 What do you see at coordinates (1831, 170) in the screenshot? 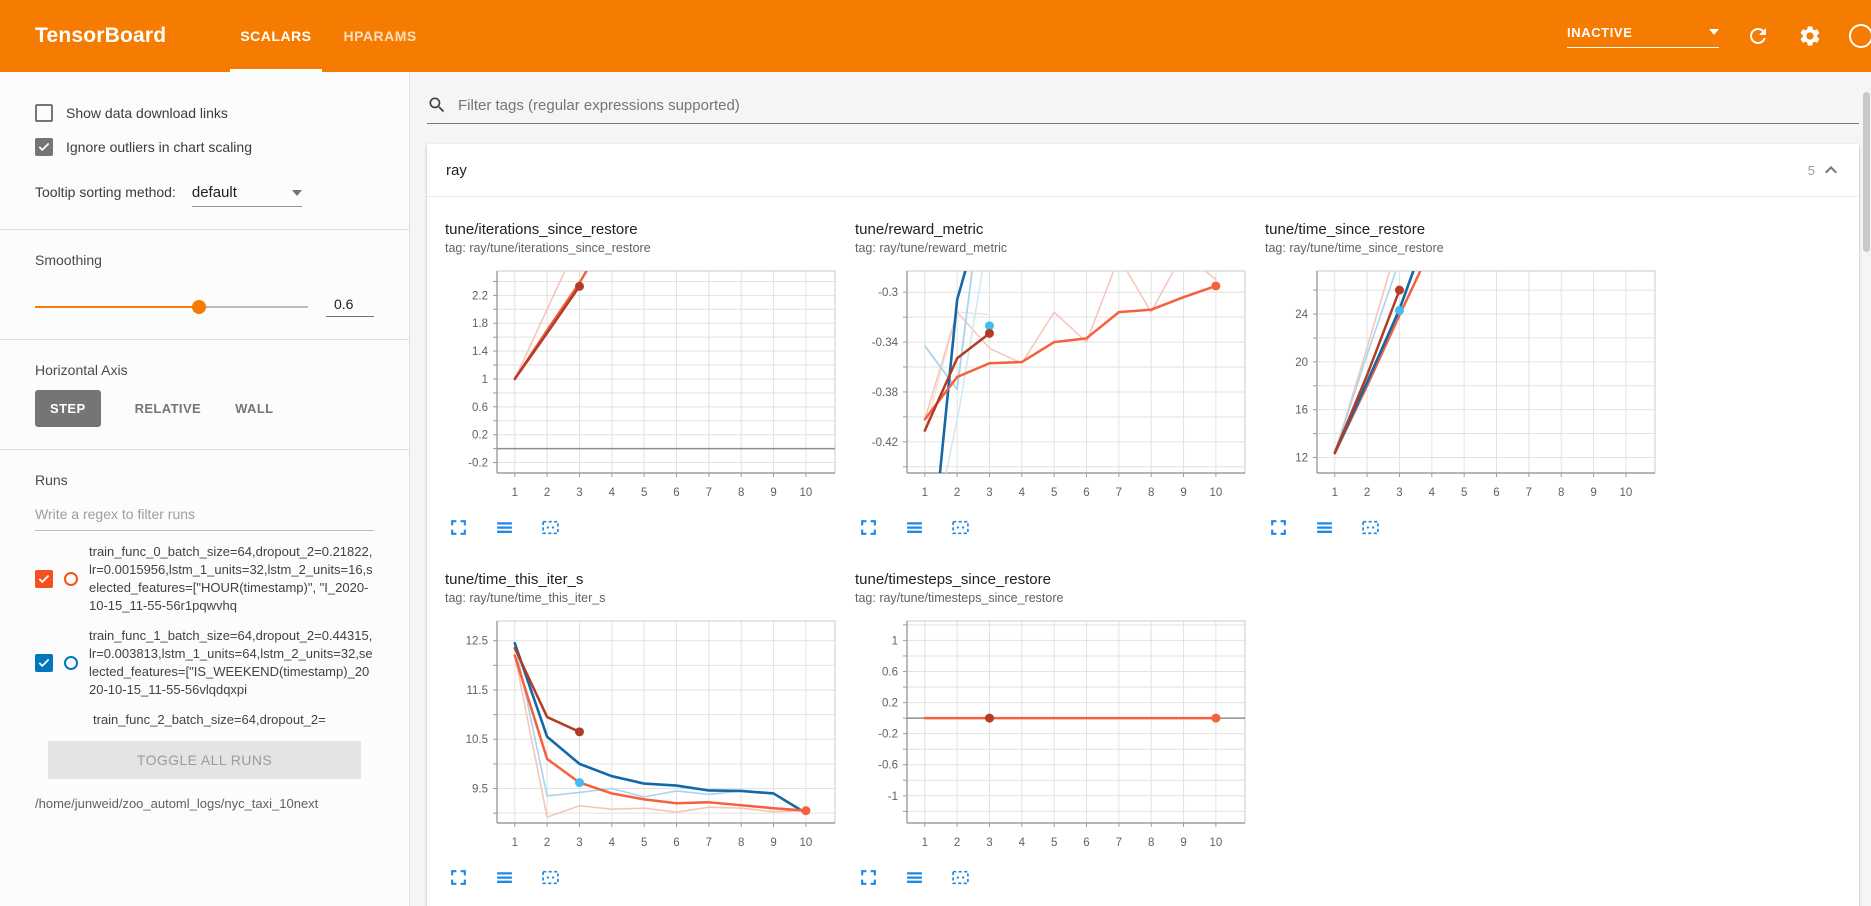
I see `chevron-up-icon` at bounding box center [1831, 170].